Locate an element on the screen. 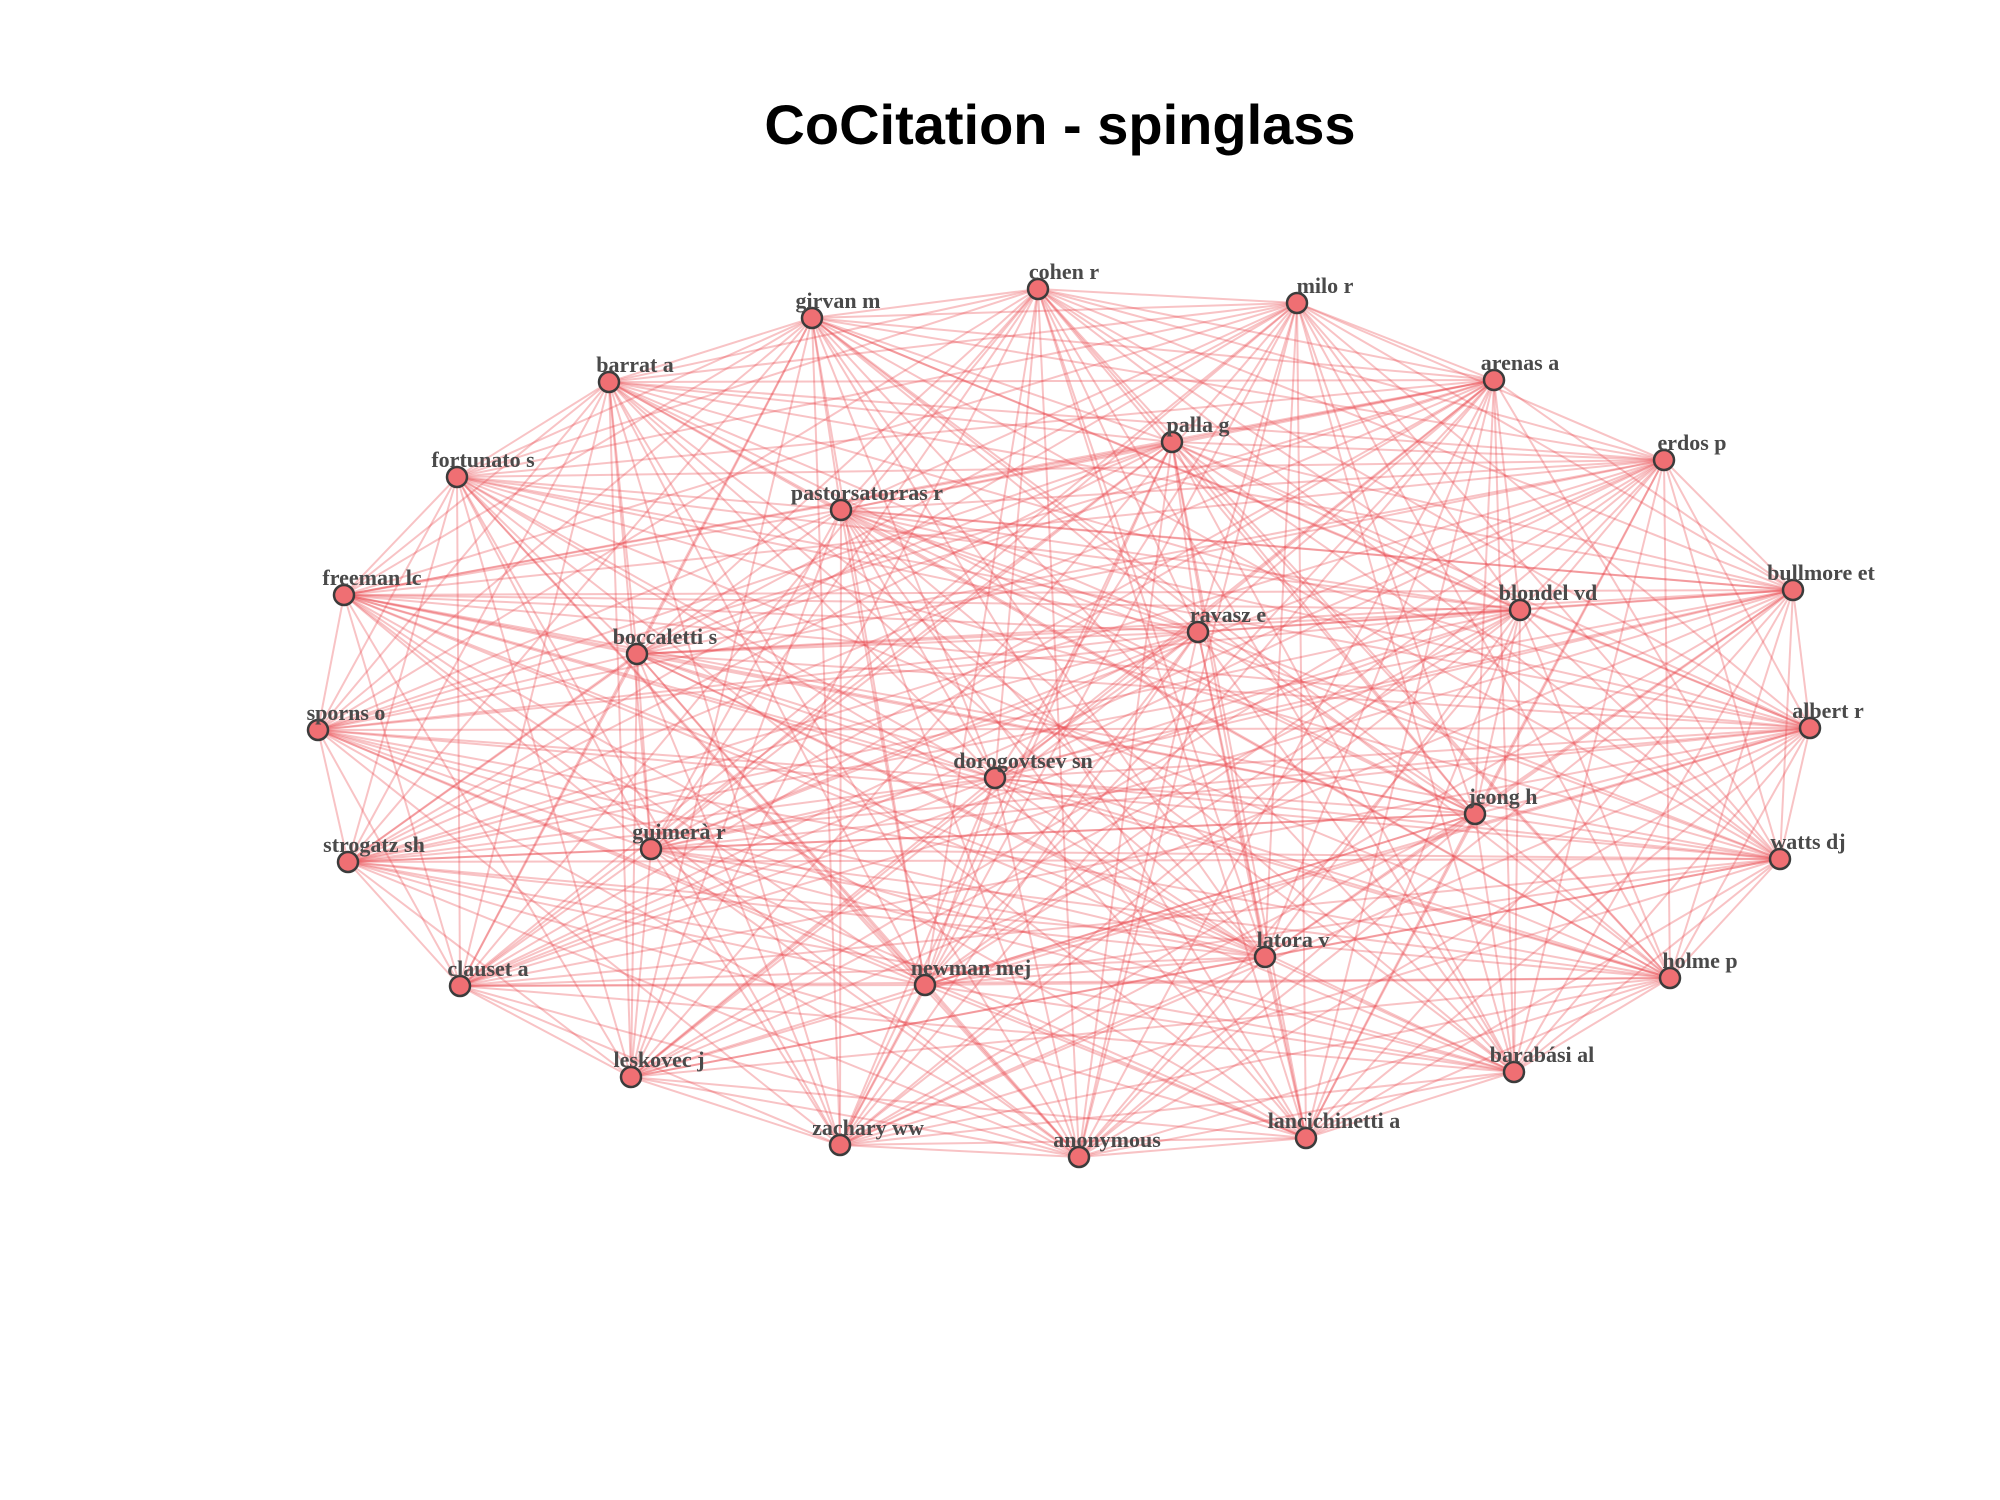 The width and height of the screenshot is (2000, 1500). edge-fortunato-s-ravasz-e is located at coordinates (827, 554).